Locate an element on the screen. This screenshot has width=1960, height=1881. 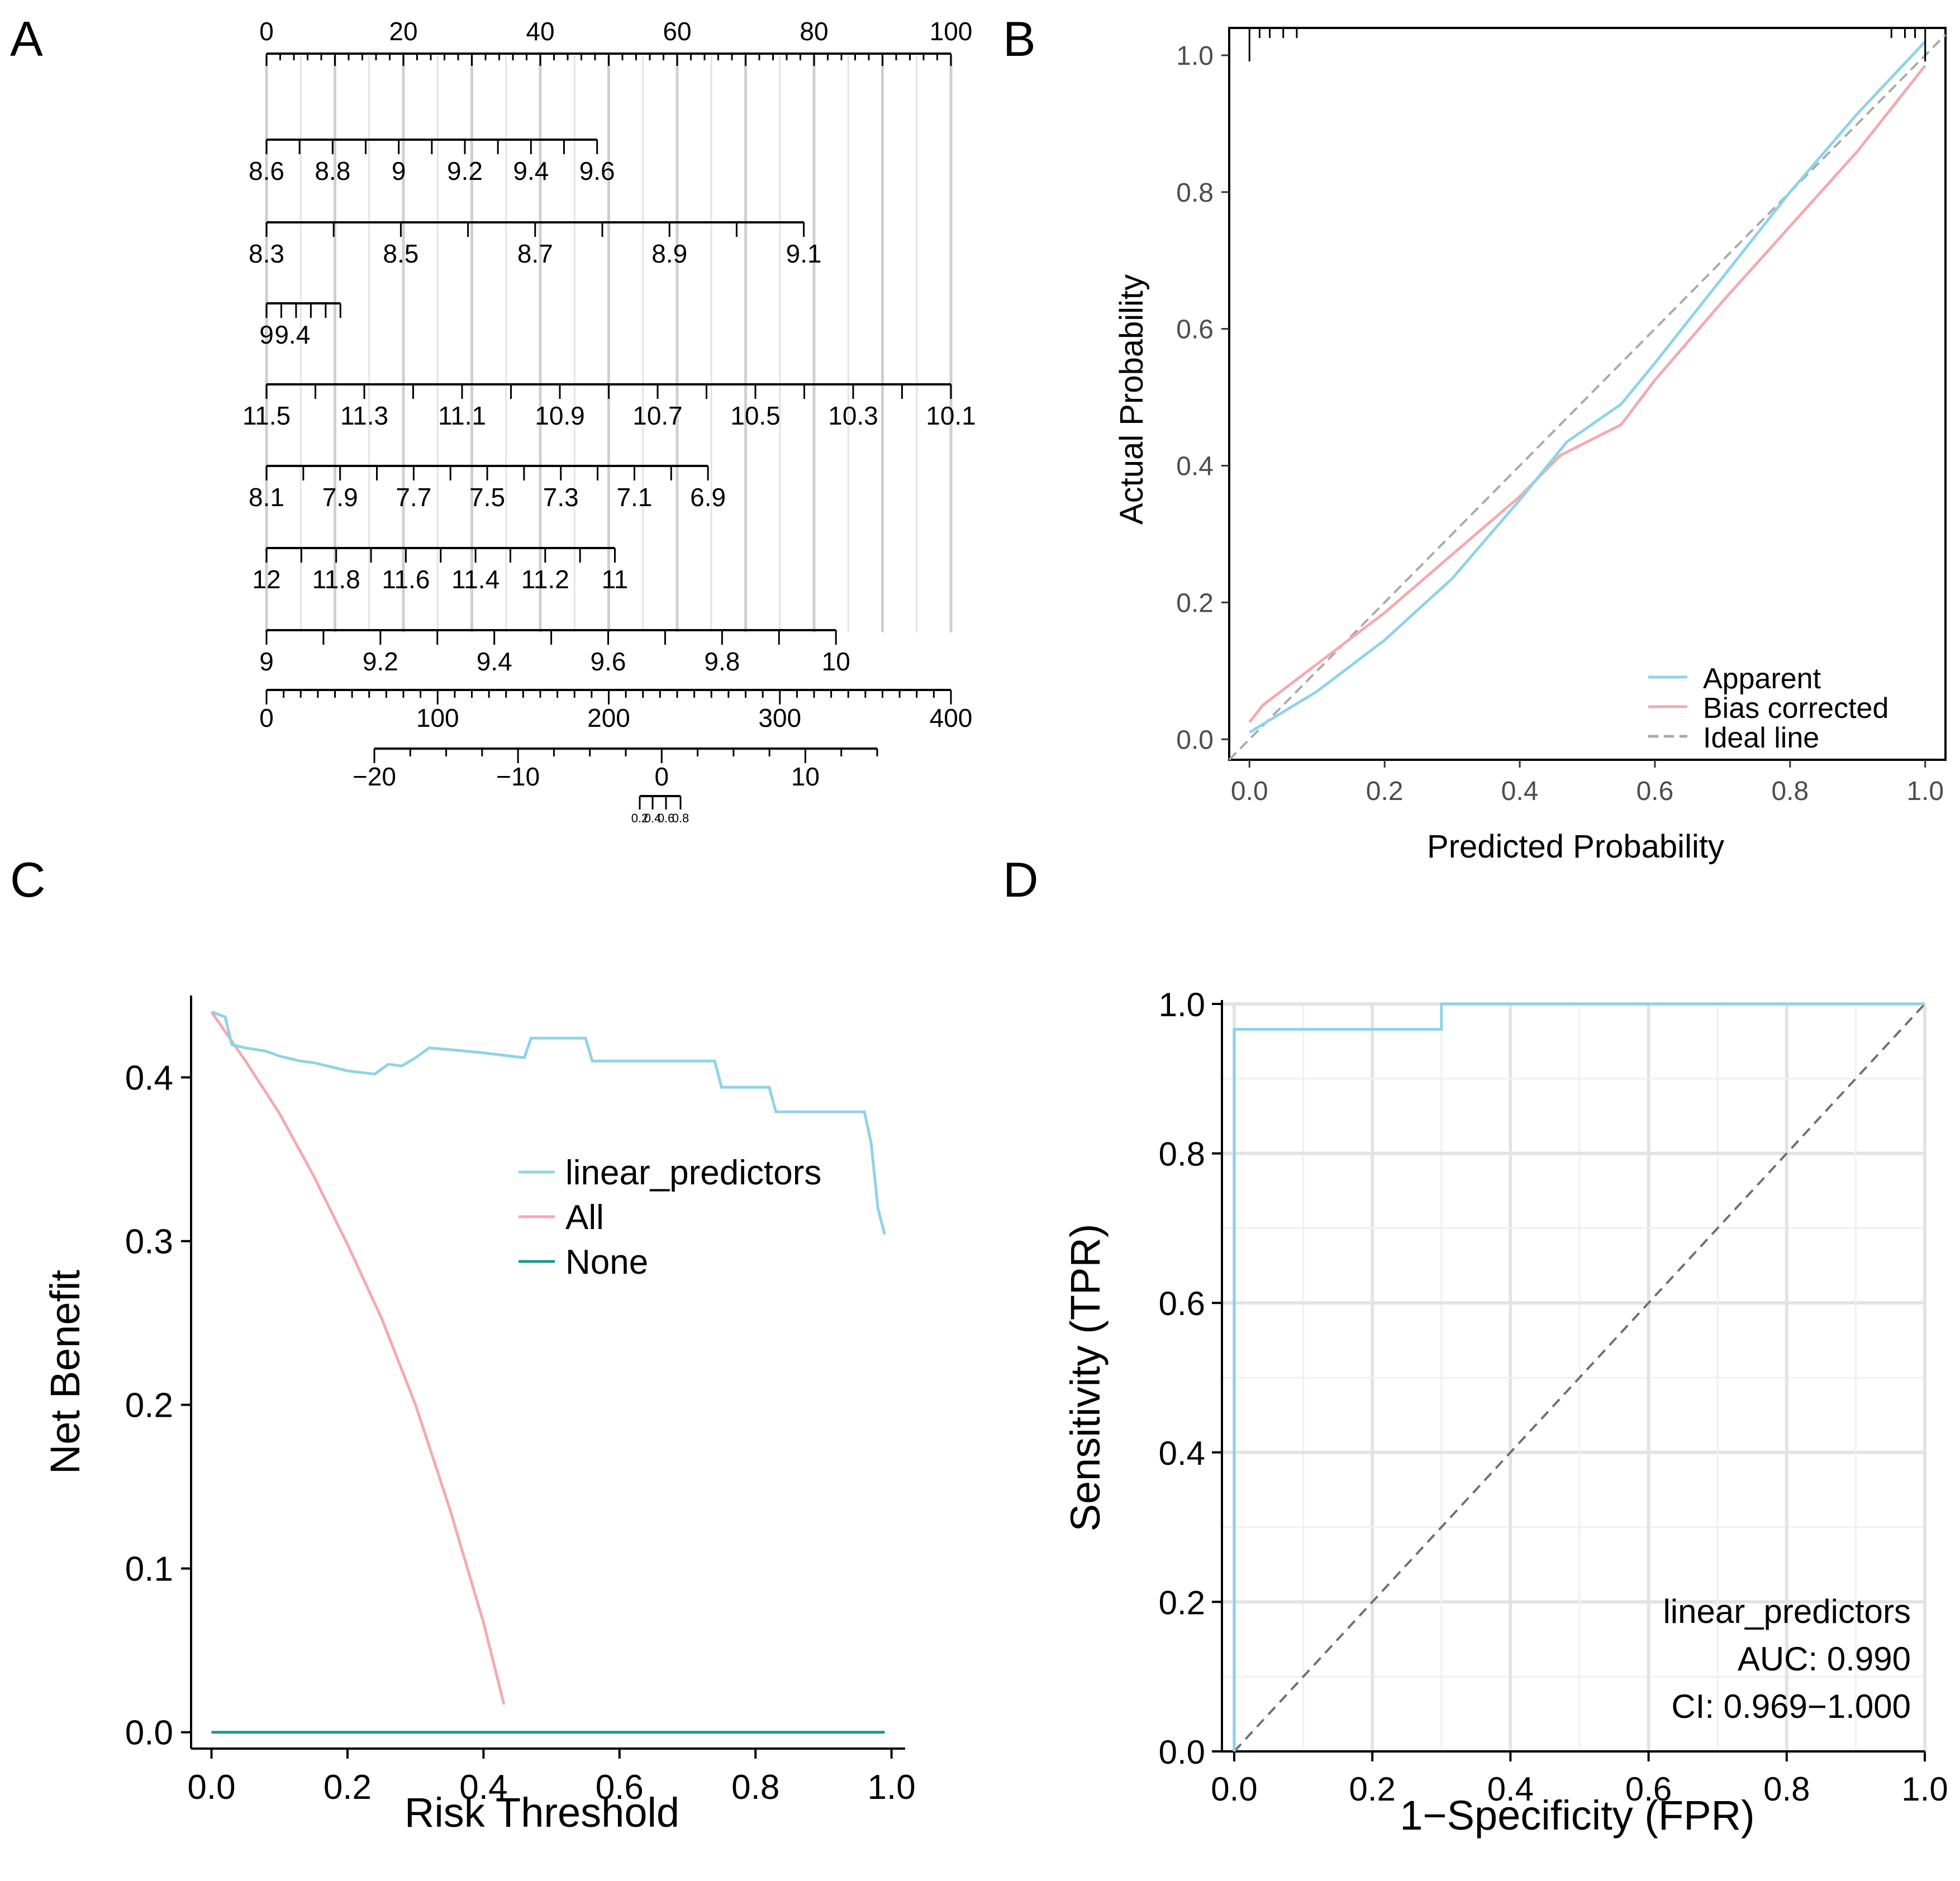
y-axis-title: Actual Probability is located at coordinates (1132, 399).